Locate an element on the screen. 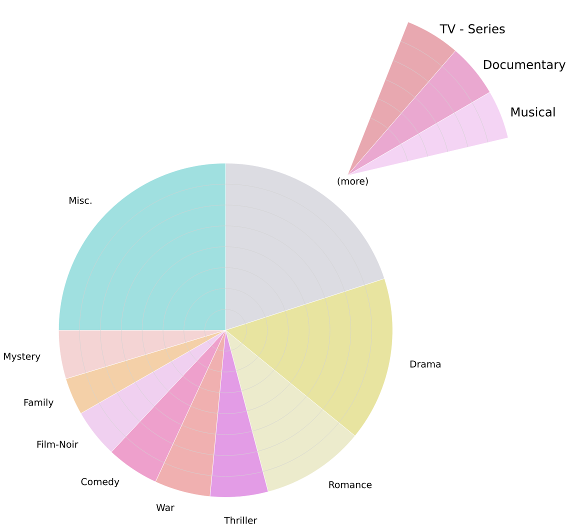 The image size is (569, 527). slice-label: Romance is located at coordinates (350, 484).